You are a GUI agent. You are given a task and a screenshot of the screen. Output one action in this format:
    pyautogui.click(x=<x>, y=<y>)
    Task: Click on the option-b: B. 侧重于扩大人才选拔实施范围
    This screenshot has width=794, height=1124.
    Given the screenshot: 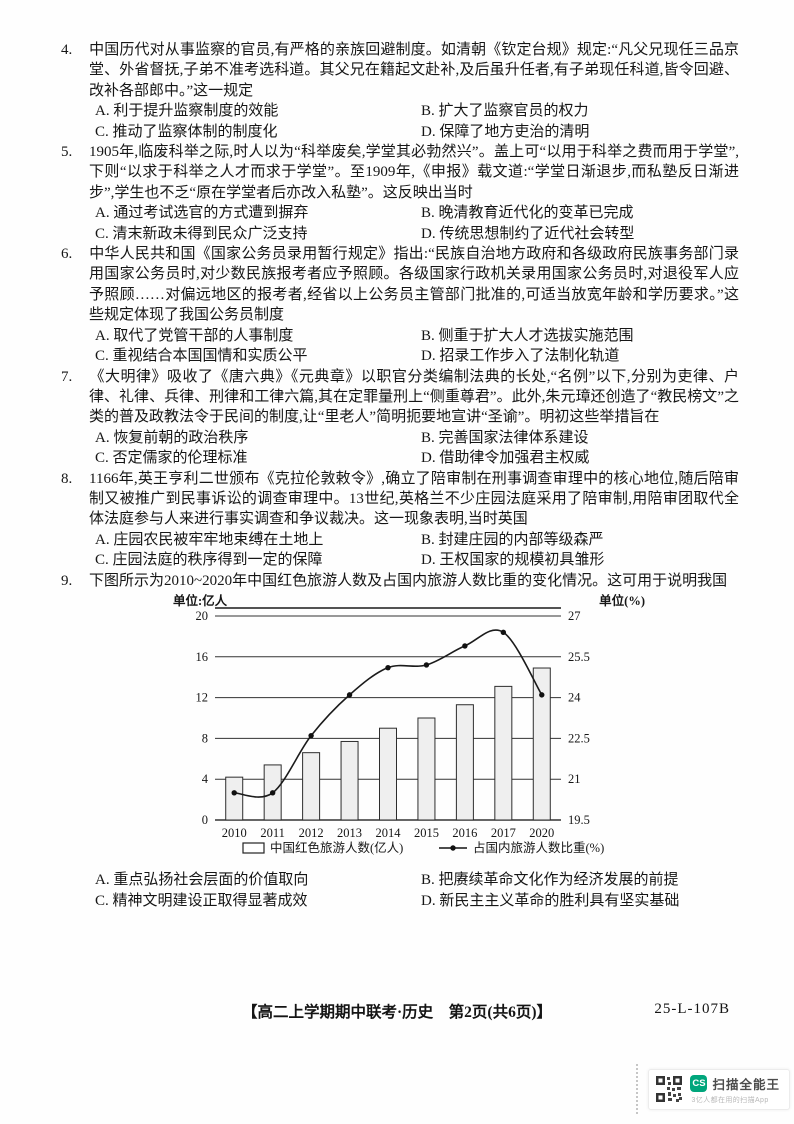 What is the action you would take?
    pyautogui.click(x=527, y=335)
    